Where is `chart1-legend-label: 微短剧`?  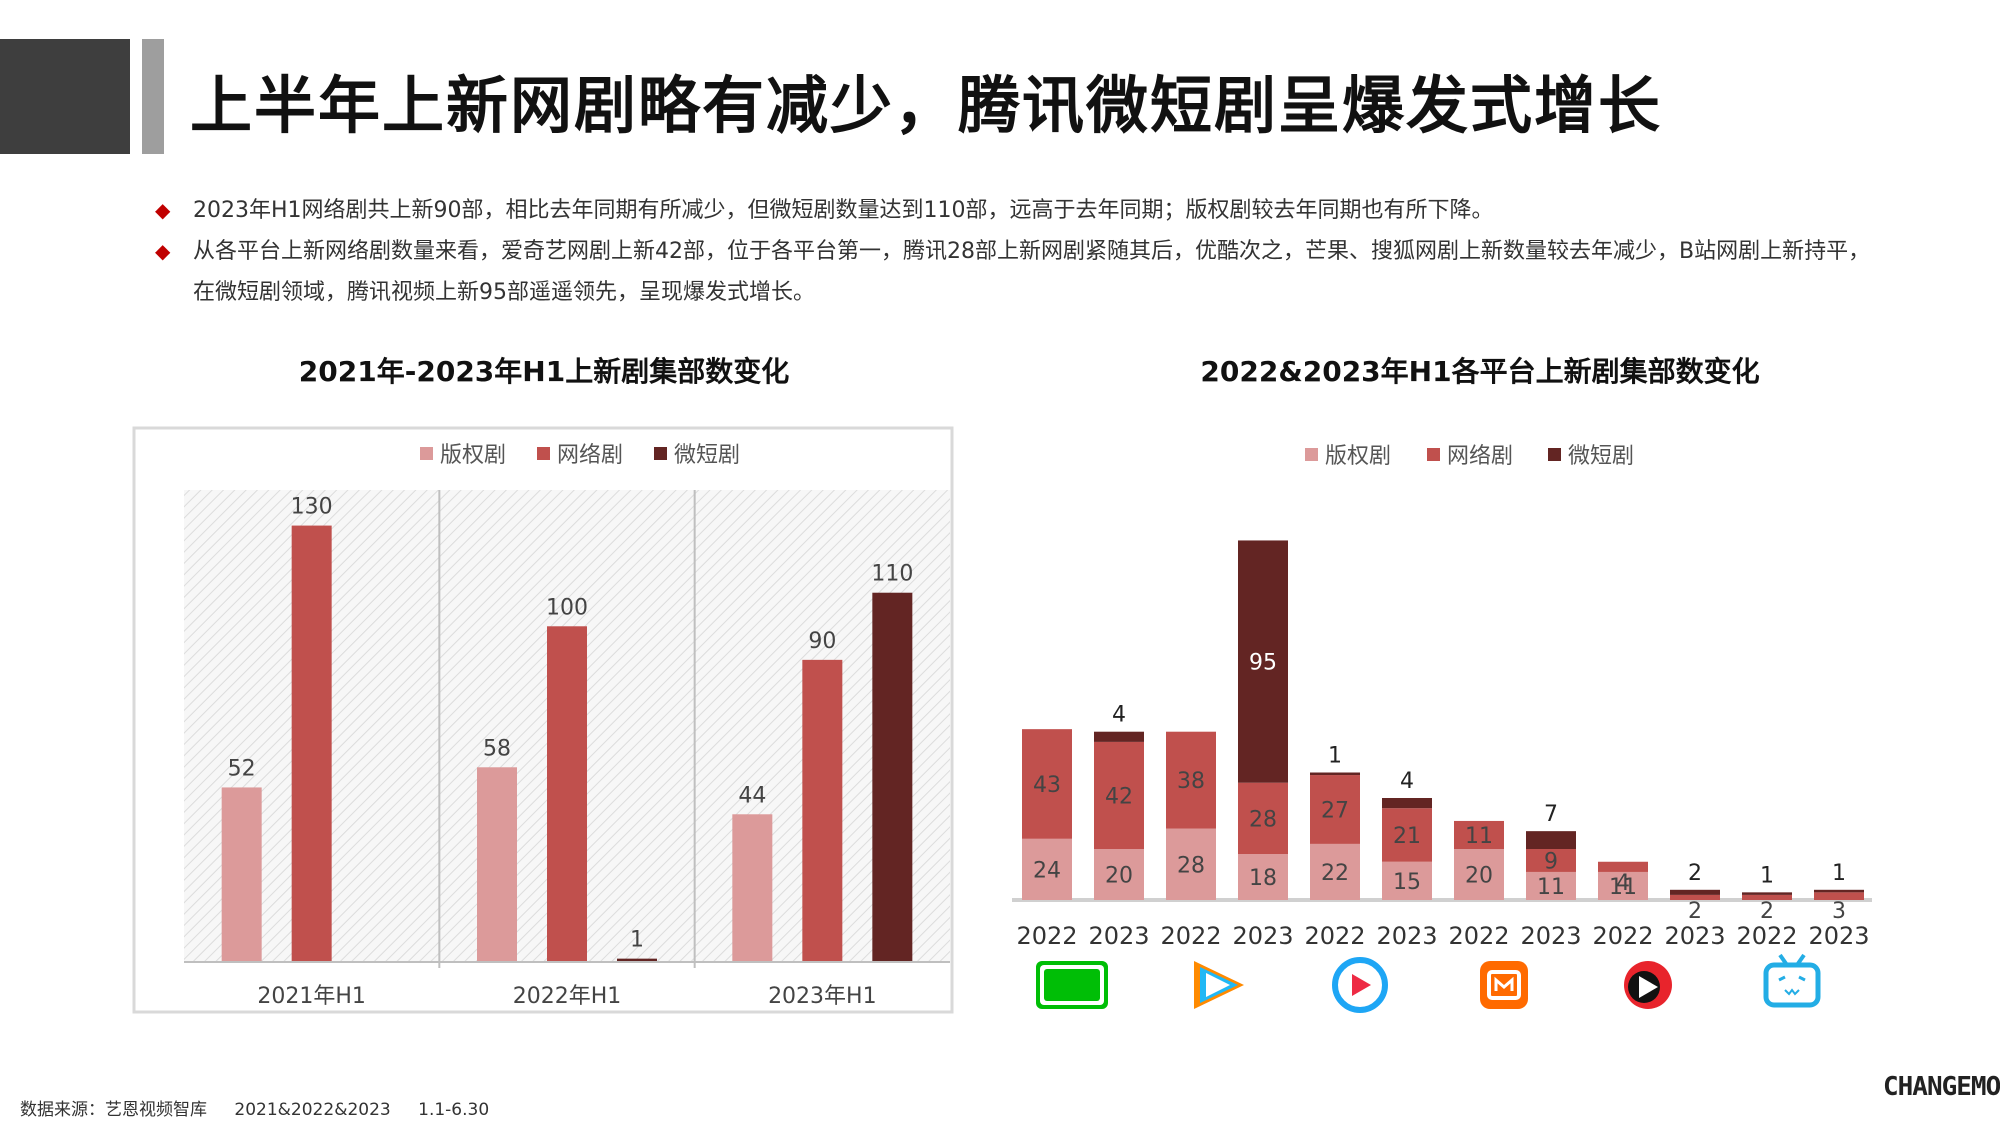 chart1-legend-label: 微短剧 is located at coordinates (707, 455).